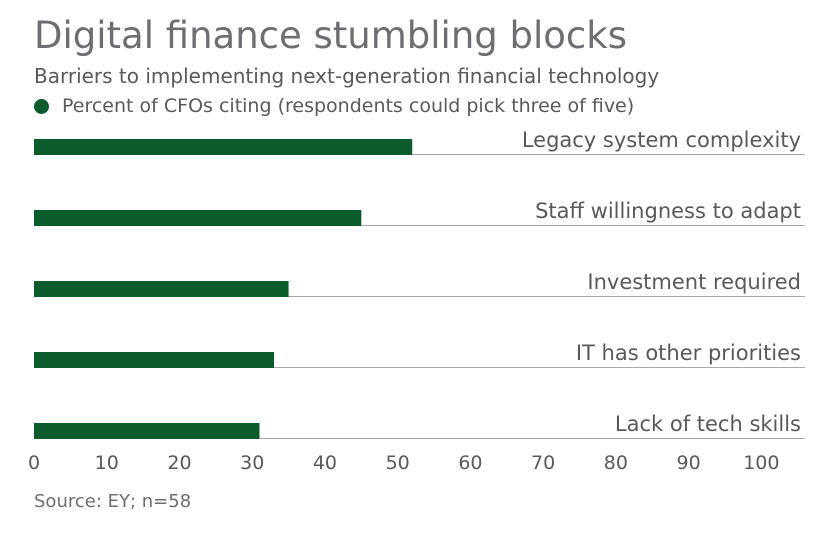 The height and width of the screenshot is (547, 840). I want to click on category-label: Legacy system complexity, so click(661, 140).